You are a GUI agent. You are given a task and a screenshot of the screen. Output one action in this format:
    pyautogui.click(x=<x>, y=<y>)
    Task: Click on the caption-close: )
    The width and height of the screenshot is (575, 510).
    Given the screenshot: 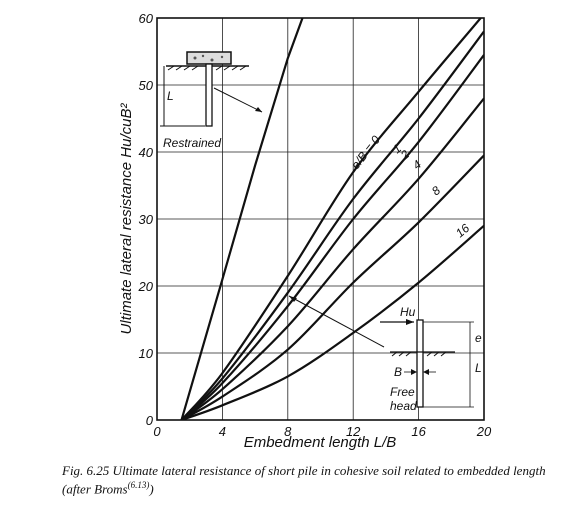 What is the action you would take?
    pyautogui.click(x=151, y=489)
    